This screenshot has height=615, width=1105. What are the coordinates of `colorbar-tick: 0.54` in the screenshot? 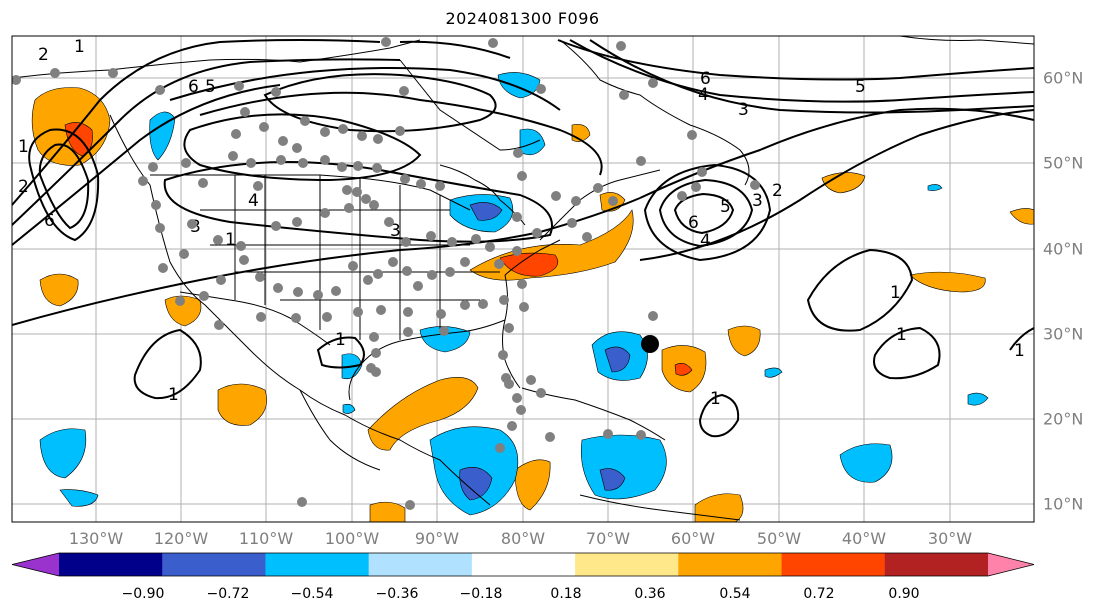 It's located at (735, 594).